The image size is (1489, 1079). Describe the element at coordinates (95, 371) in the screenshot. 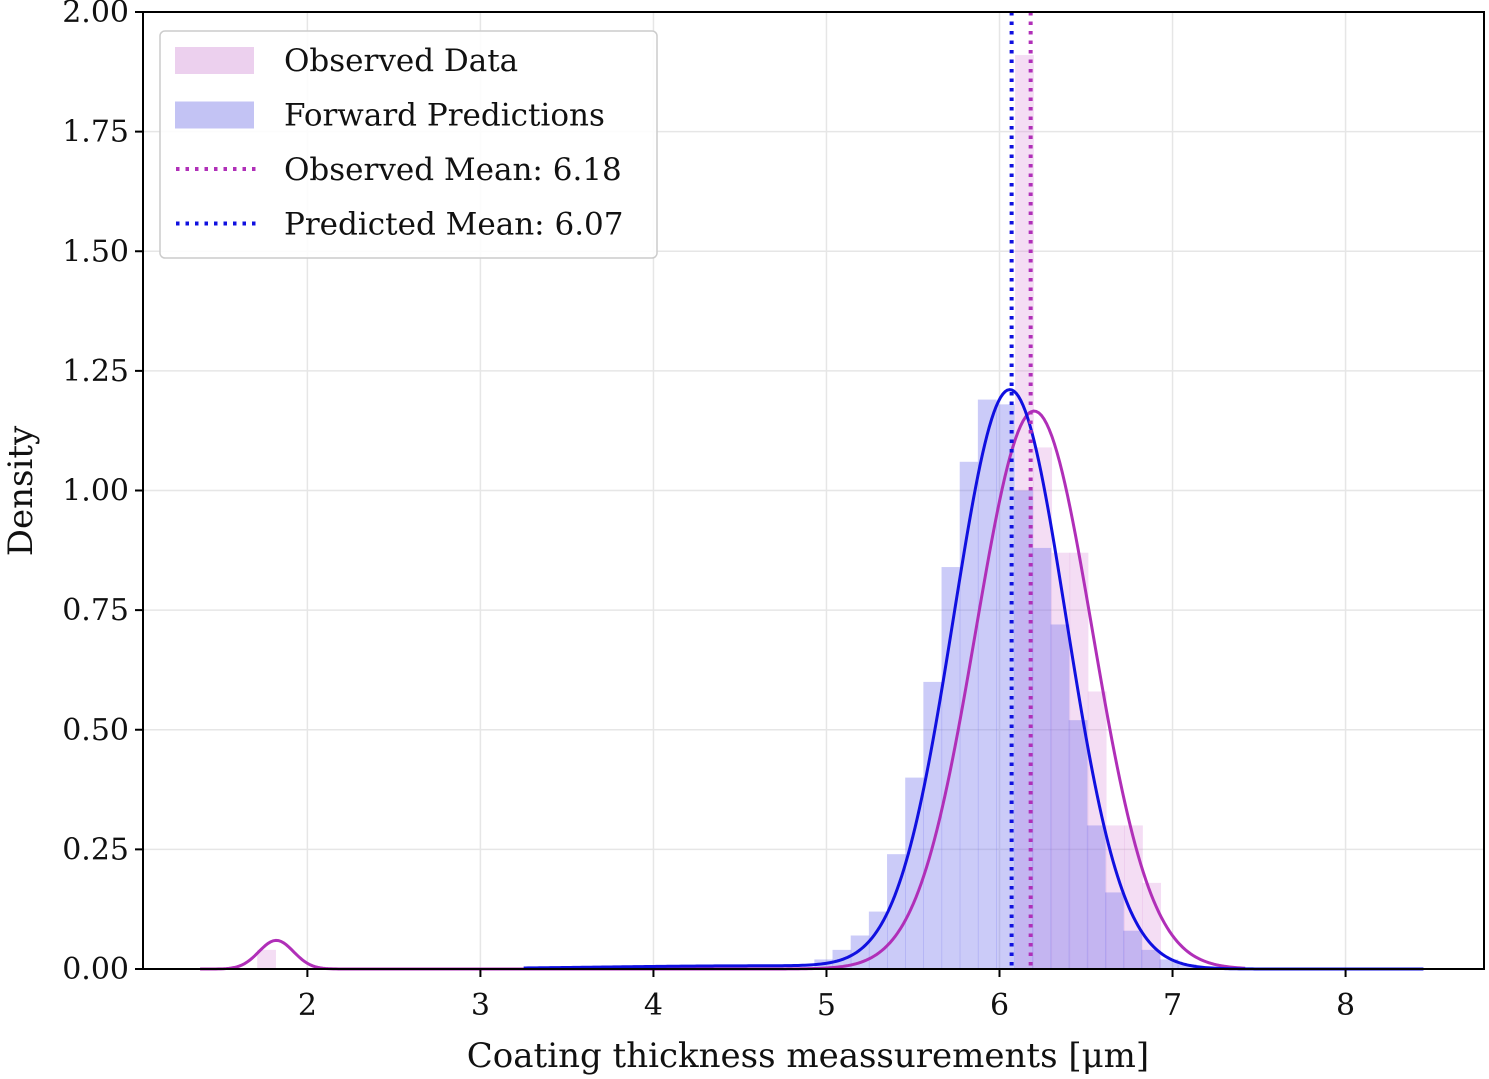

I see `y-tick-label-5: 1.25` at that location.